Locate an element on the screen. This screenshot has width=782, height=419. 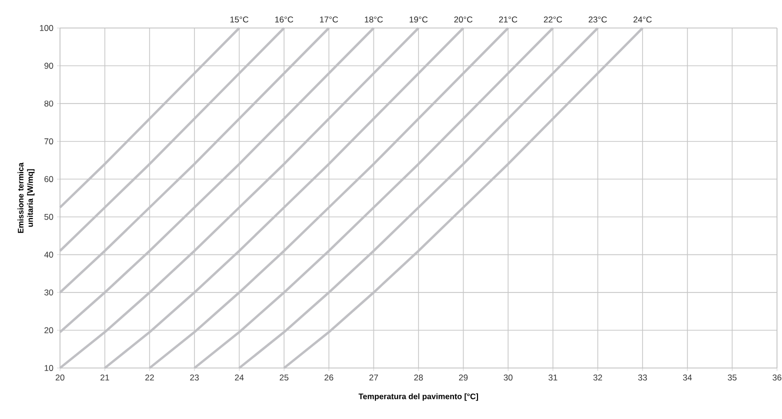
y-tick-label: 70 is located at coordinates (49, 141).